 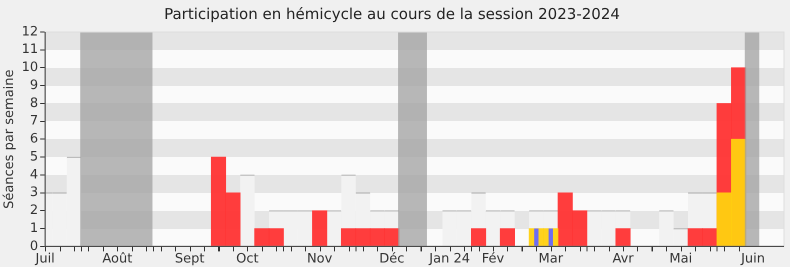 I want to click on x-tick-label: Déc, so click(x=391, y=259).